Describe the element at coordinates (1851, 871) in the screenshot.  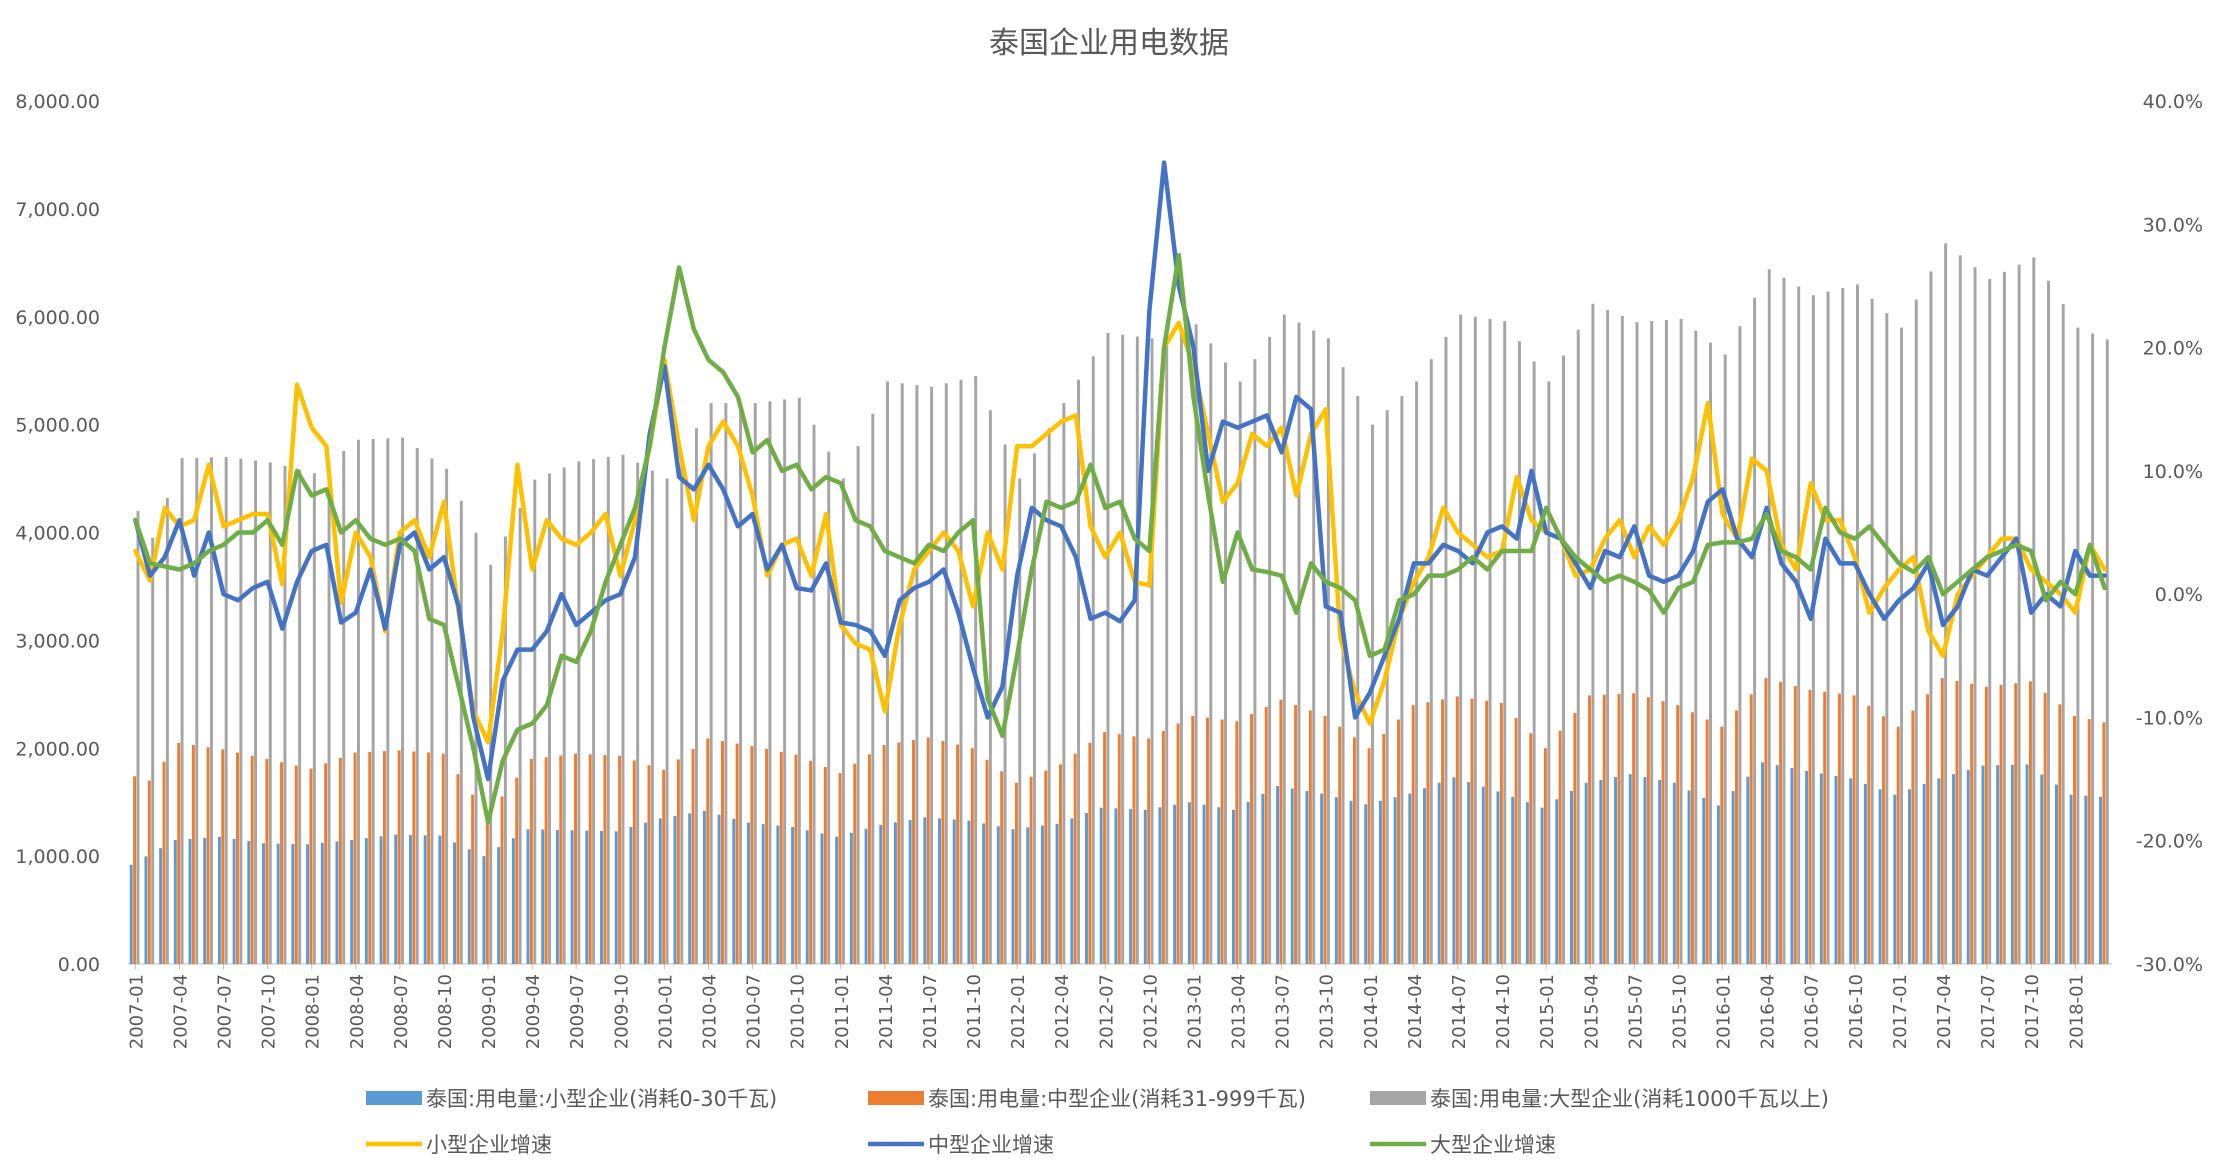
I see `bar-small: 2016-10: 1720` at that location.